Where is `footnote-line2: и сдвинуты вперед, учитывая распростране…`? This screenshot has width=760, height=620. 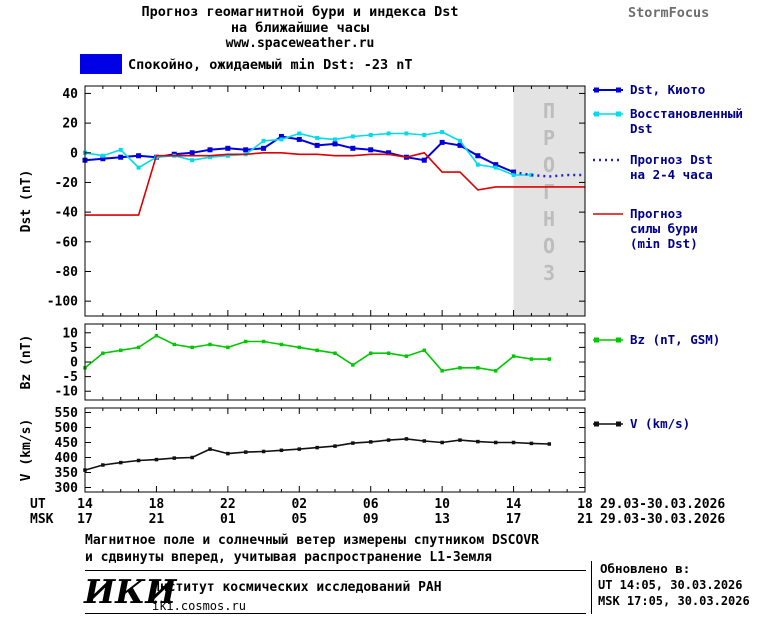 footnote-line2: и сдвинуты вперед, учитывая распростране… is located at coordinates (288, 557).